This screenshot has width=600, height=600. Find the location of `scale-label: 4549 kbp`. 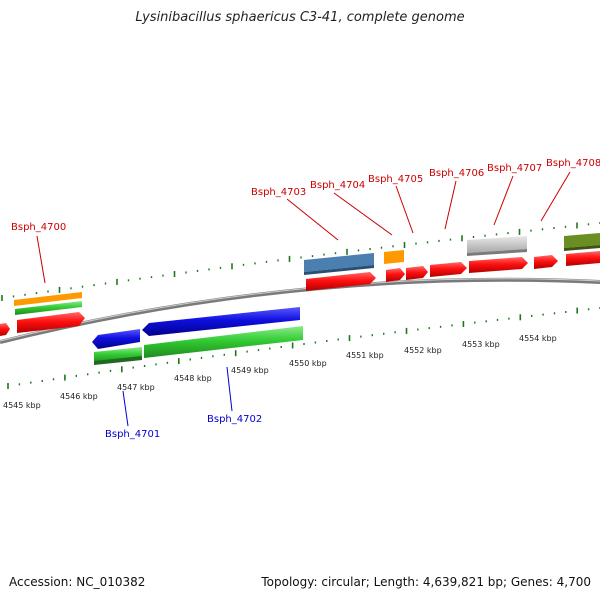

scale-label: 4549 kbp is located at coordinates (250, 370).